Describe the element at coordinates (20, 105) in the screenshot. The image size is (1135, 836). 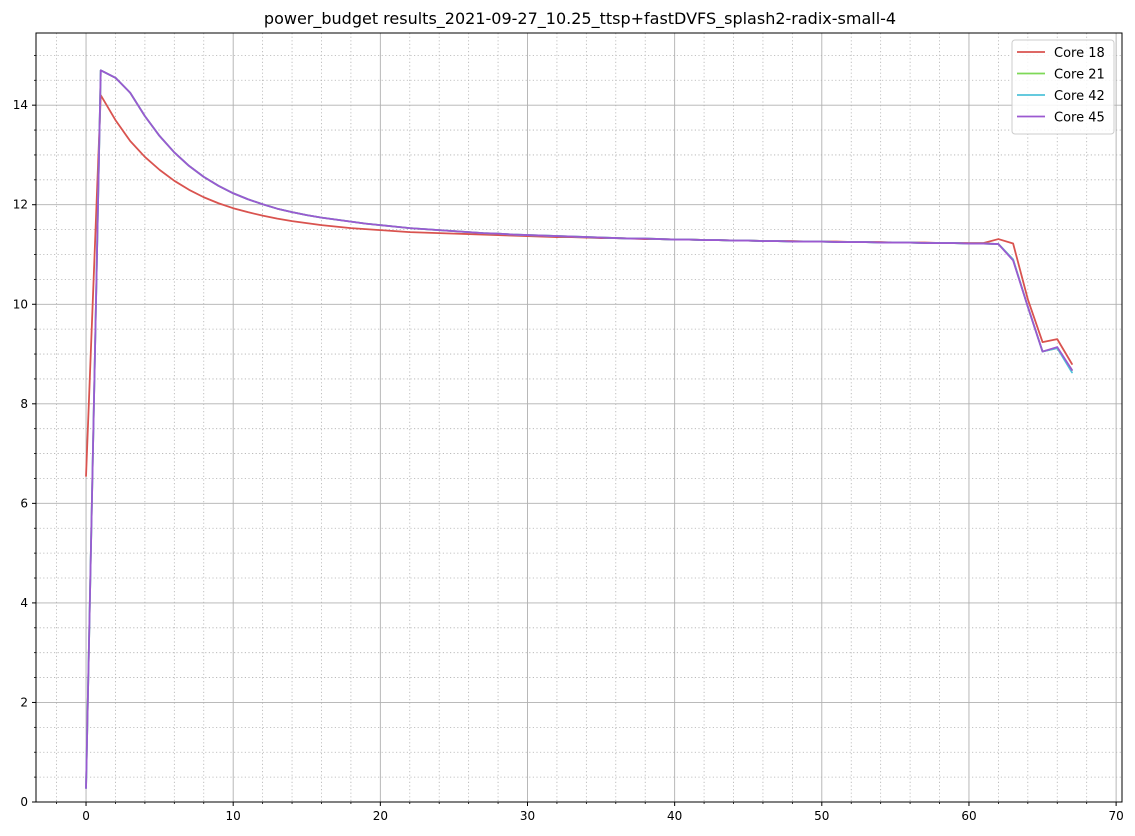
I see `y-tick-label: 14` at that location.